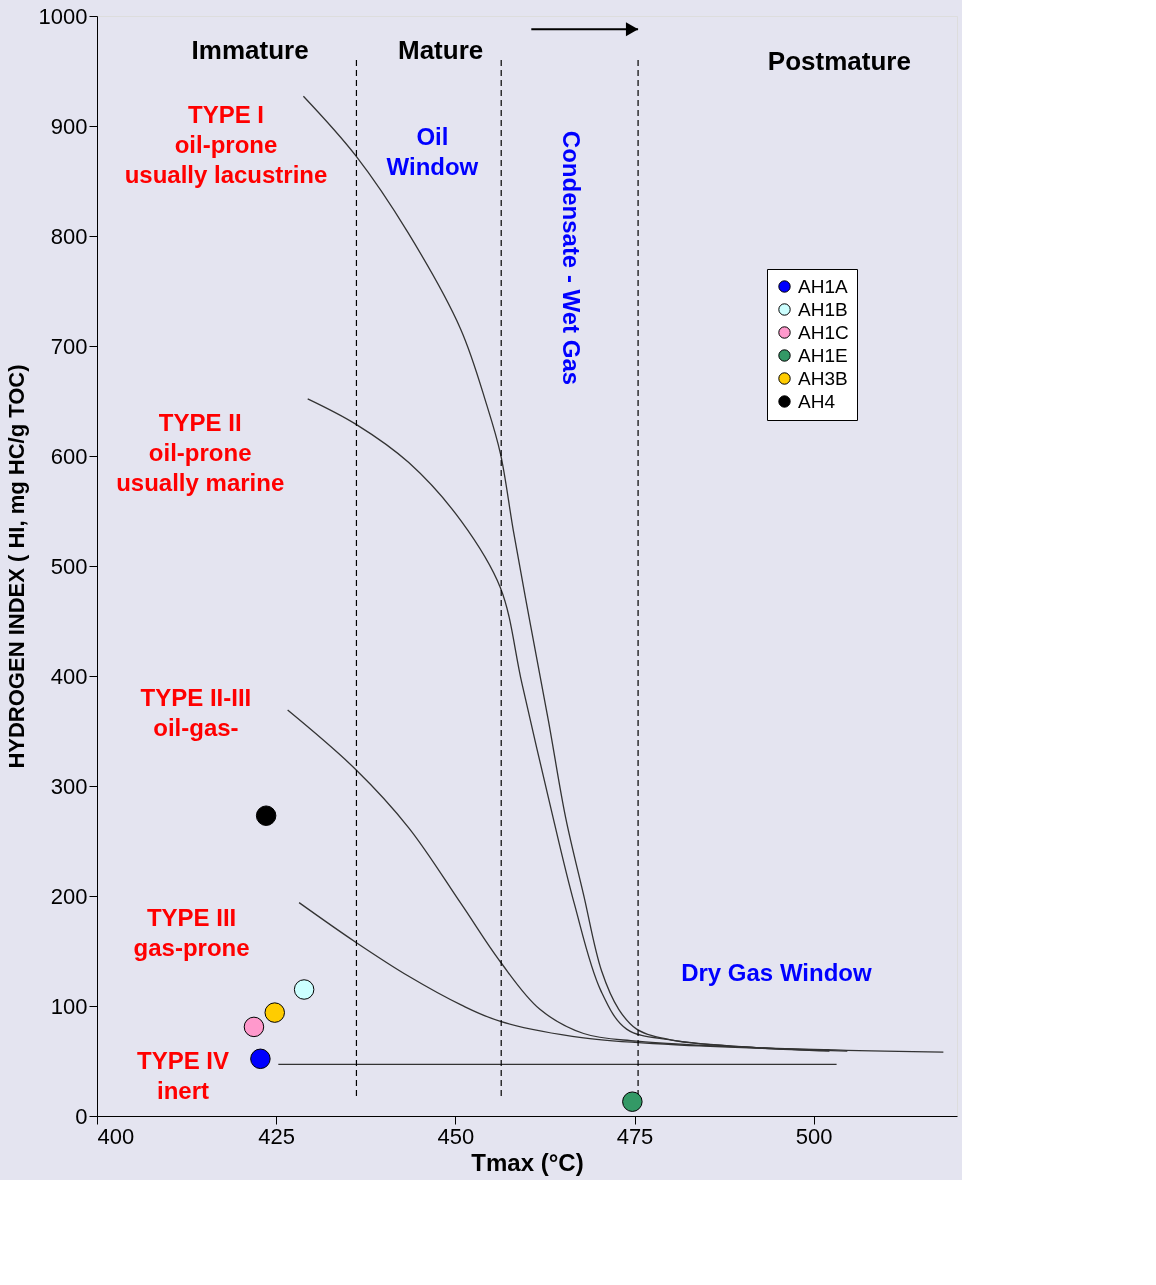 This screenshot has height=1285, width=1156. I want to click on y-tick-label: 300, so click(69, 786).